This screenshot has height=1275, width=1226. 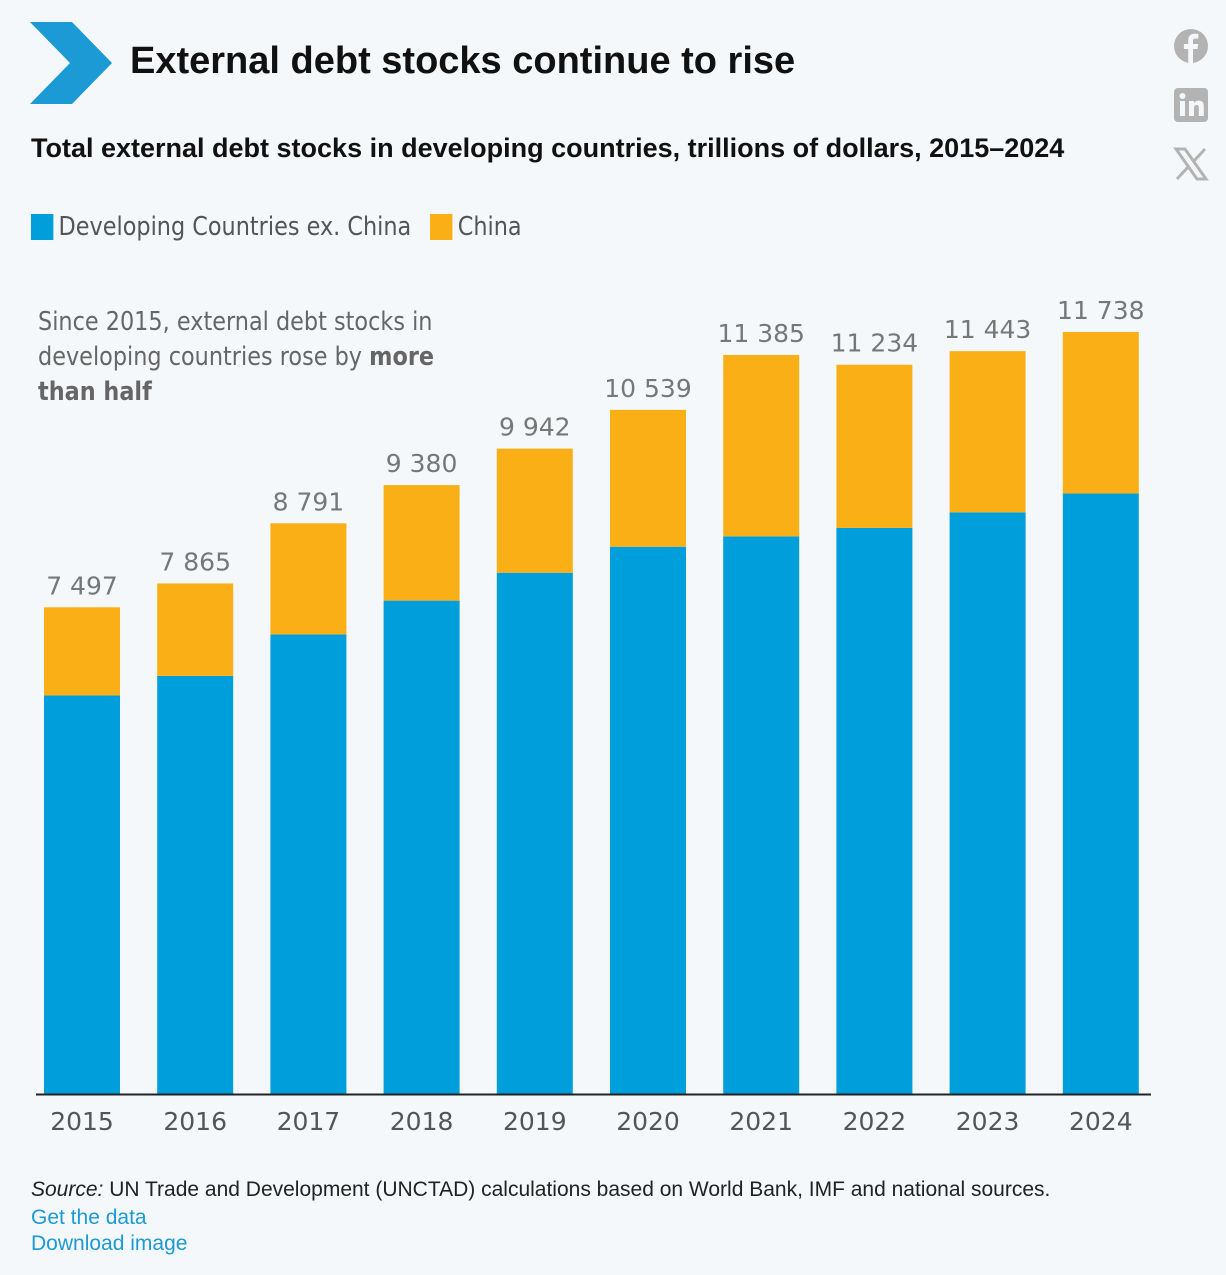 I want to click on x-tick-label-2023: 2023, so click(x=988, y=1121).